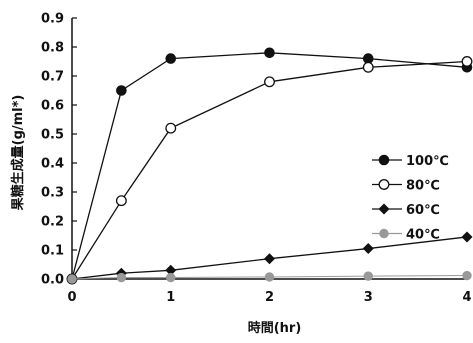  Describe the element at coordinates (52, 164) in the screenshot. I see `y-tick-label: 0.4` at that location.